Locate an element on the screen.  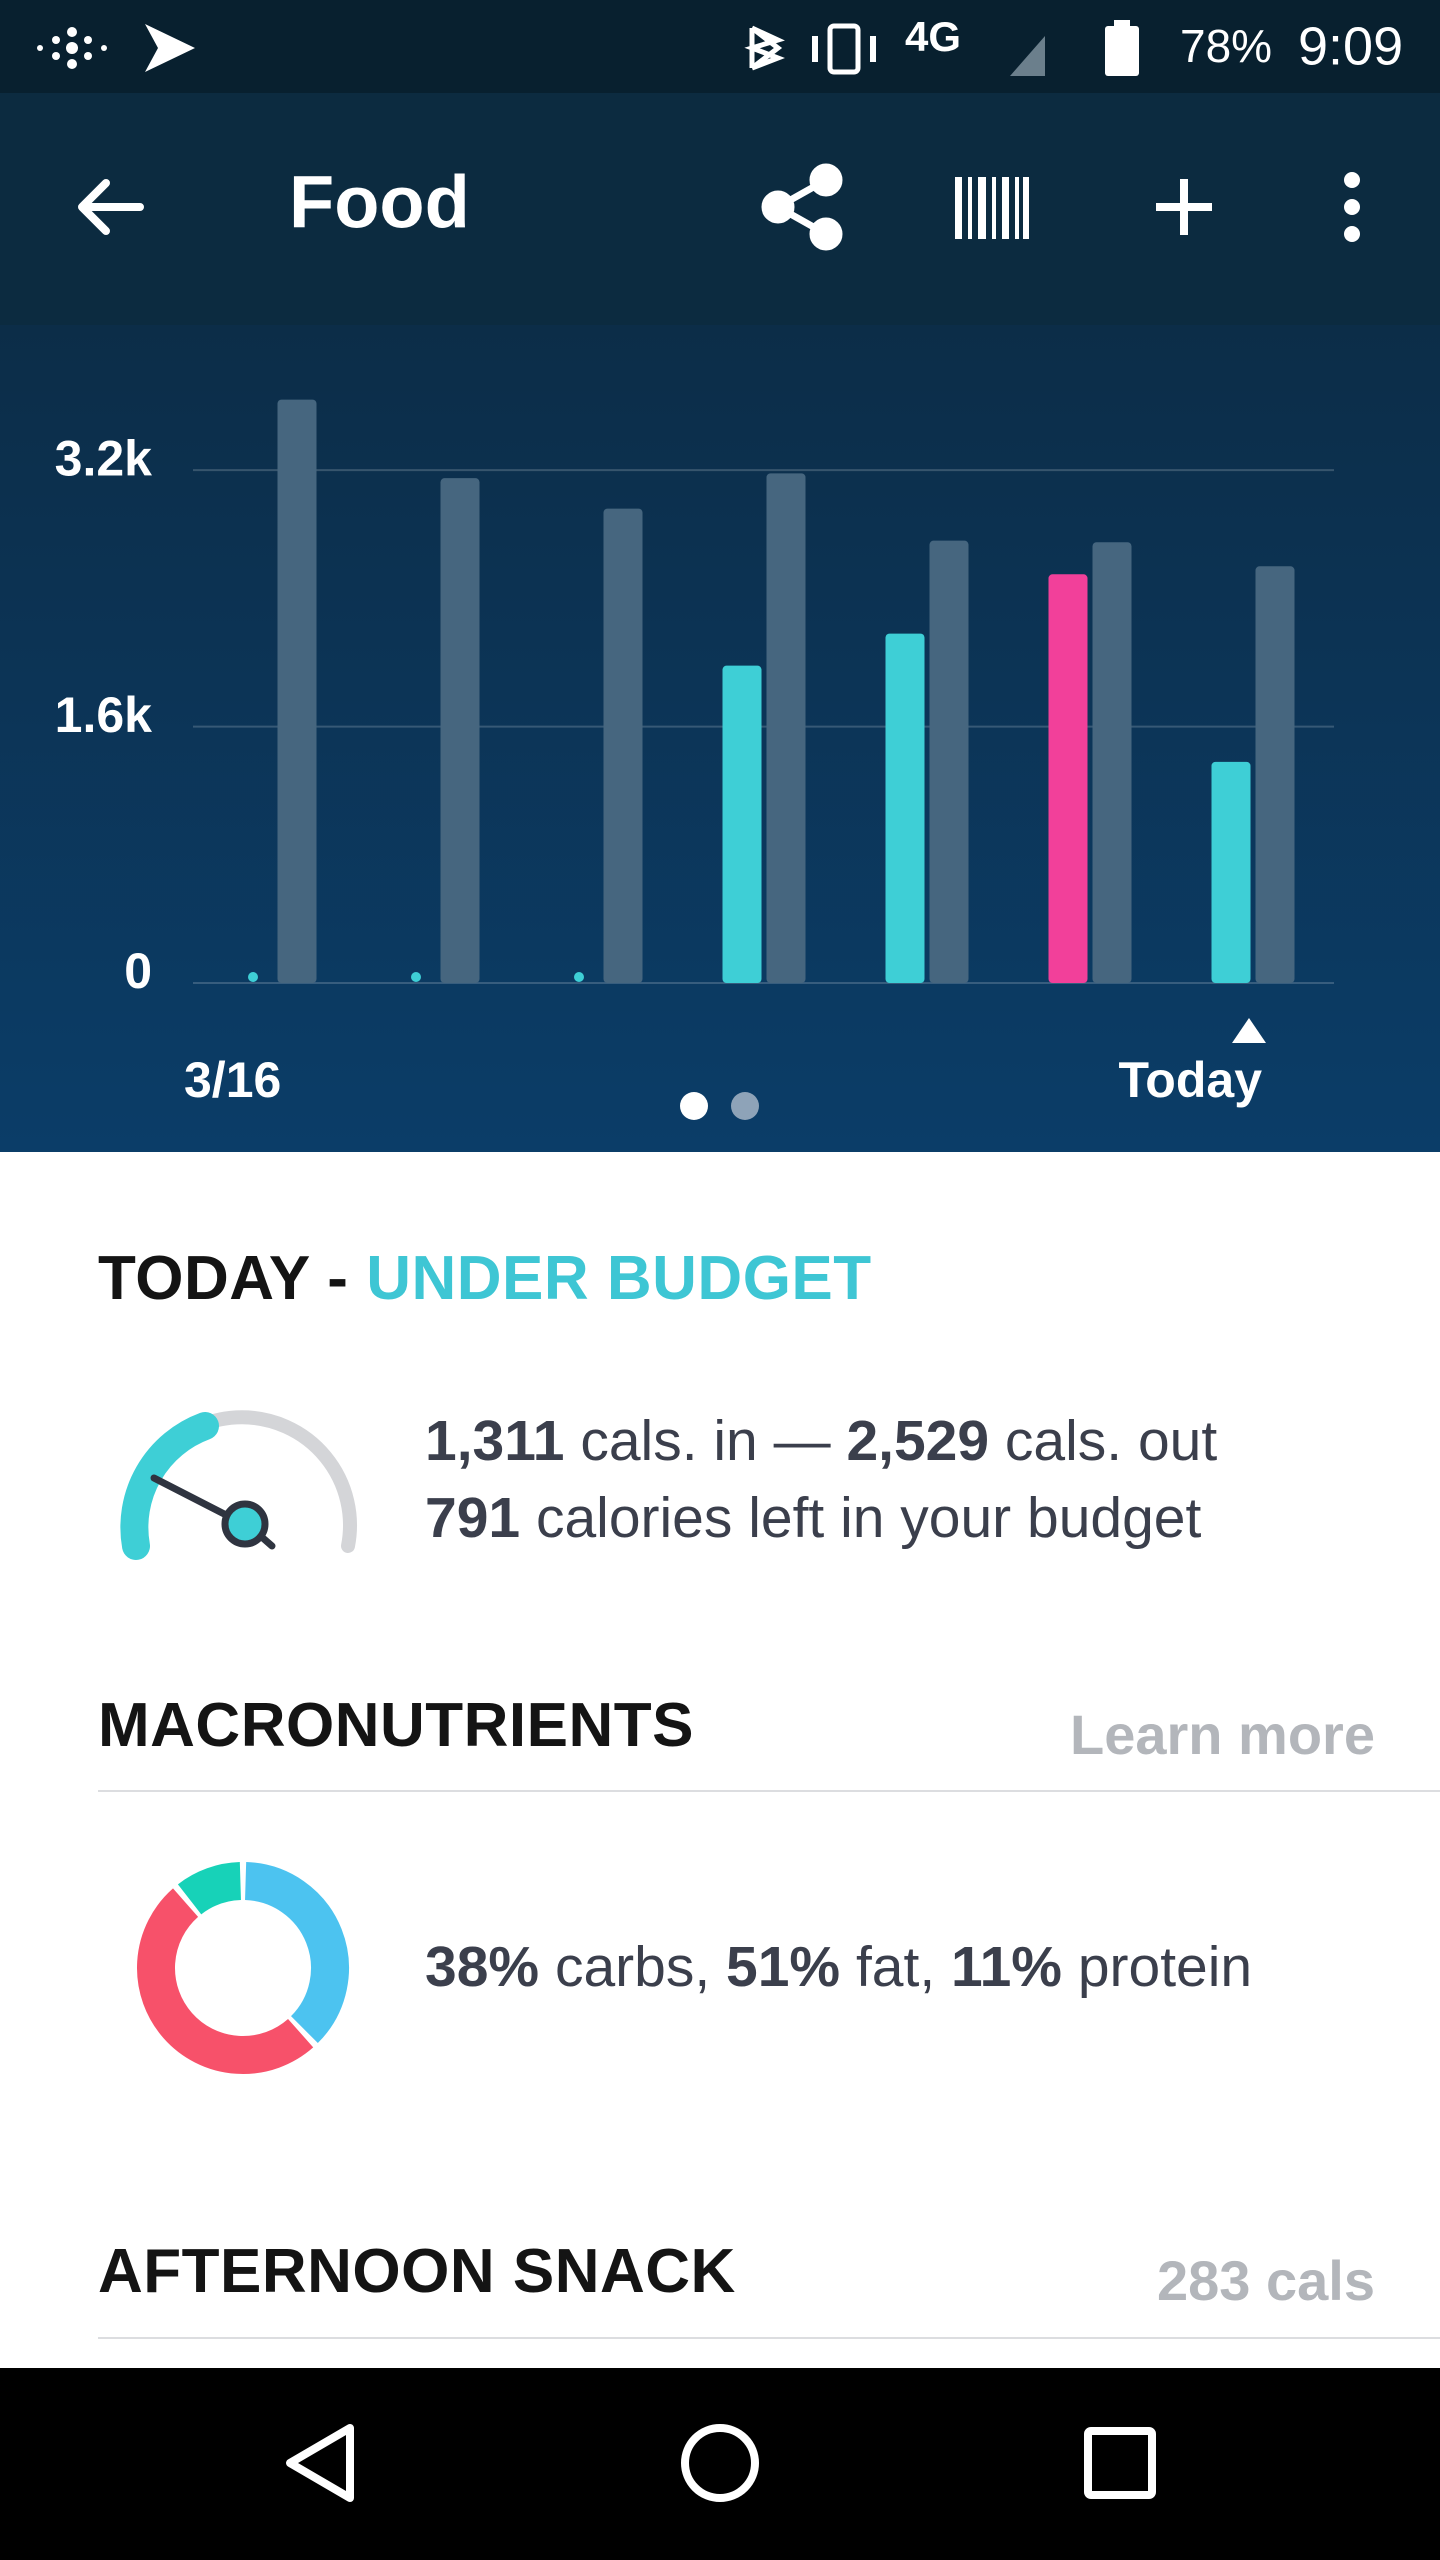
macro-name: fat, is located at coordinates (895, 1967).